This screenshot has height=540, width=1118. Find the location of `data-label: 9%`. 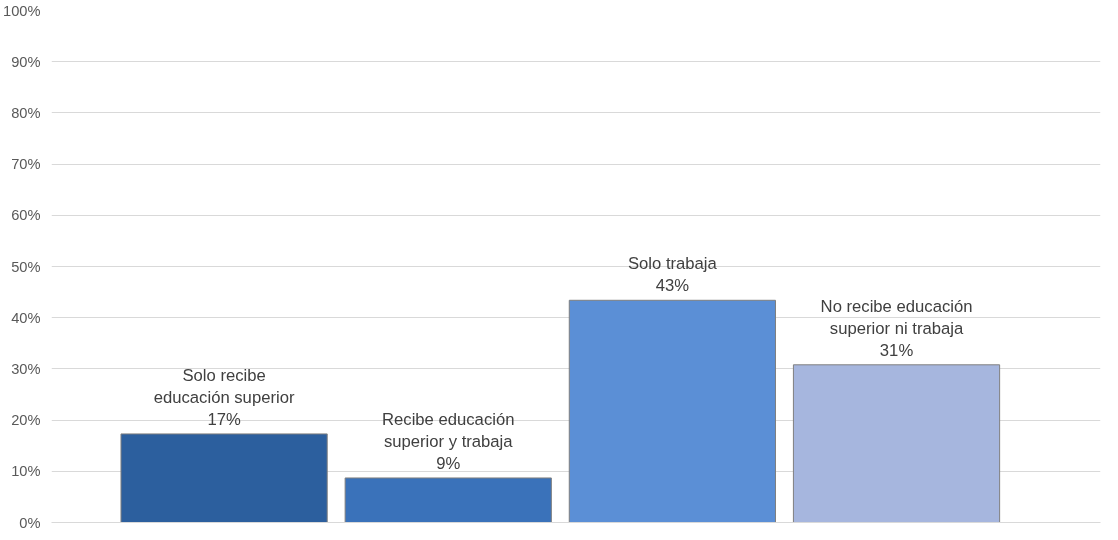

data-label: 9% is located at coordinates (448, 463).